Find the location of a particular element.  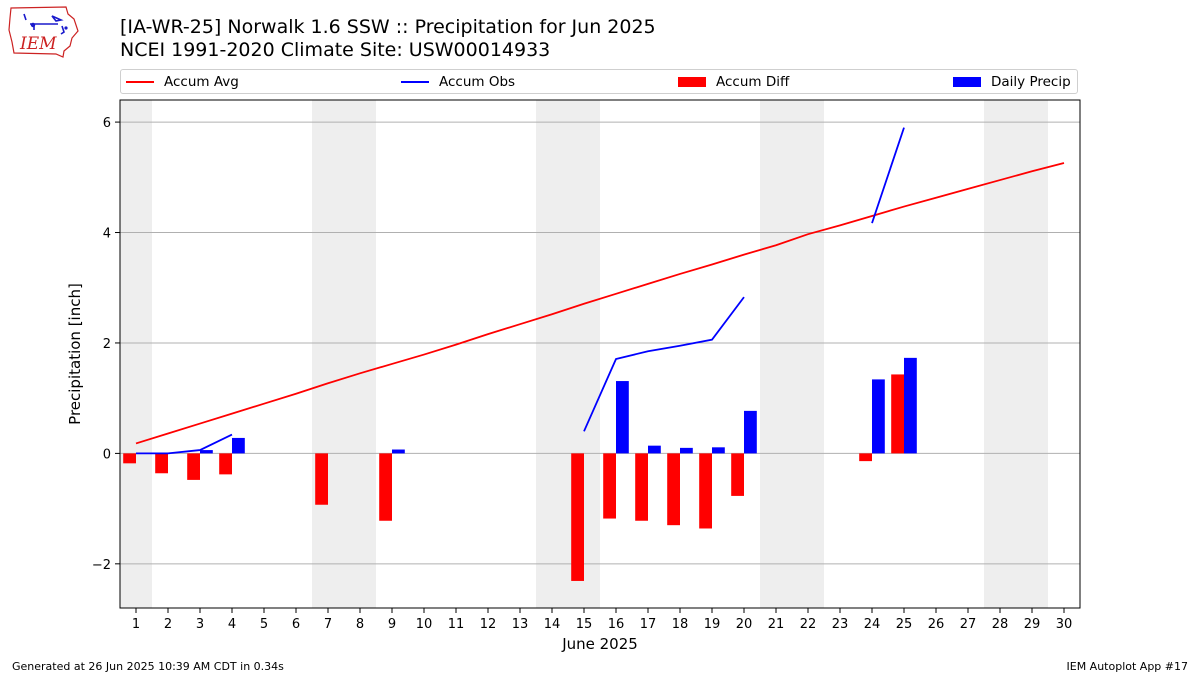

chart-subtitle: NCEI 1991-2020 Climate Site: USW00014933 is located at coordinates (335, 50).